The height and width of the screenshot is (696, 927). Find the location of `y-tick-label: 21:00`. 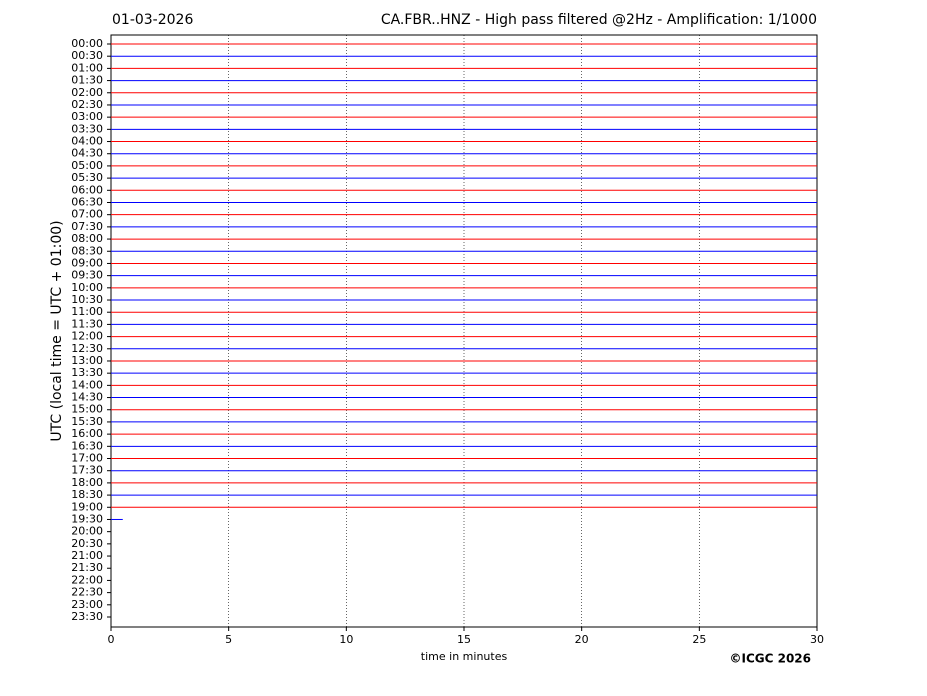

y-tick-label: 21:00 is located at coordinates (87, 555).